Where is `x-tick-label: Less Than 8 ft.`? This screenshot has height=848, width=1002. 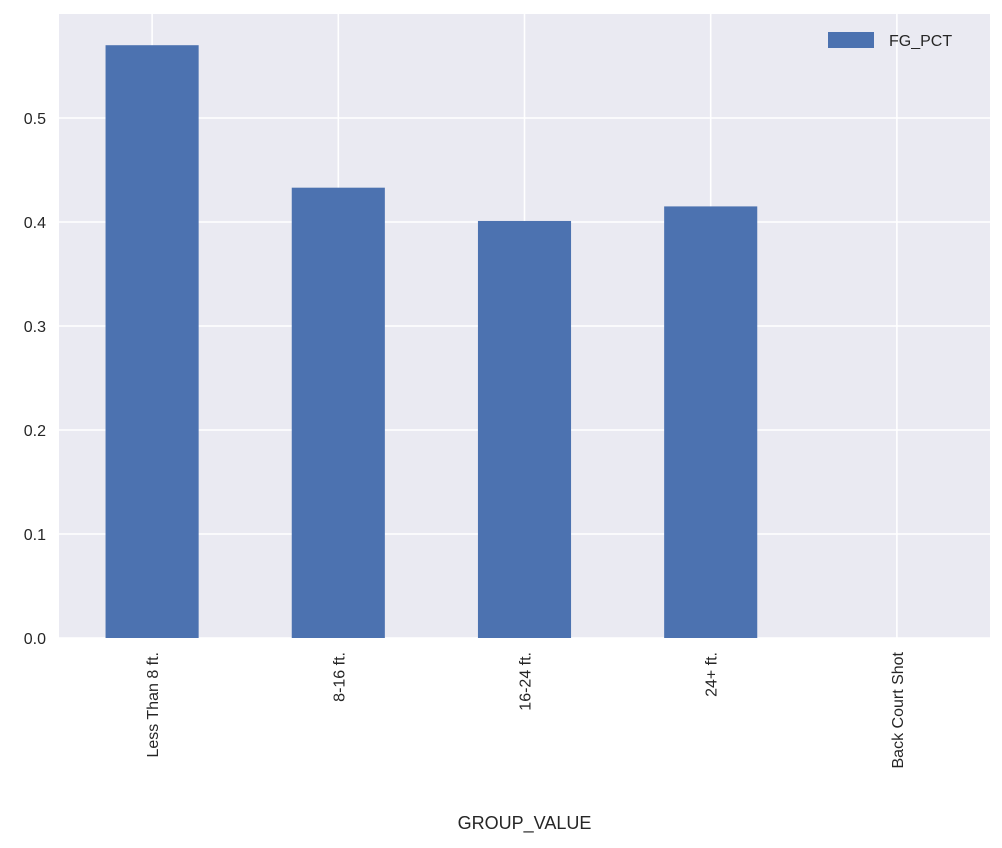 x-tick-label: Less Than 8 ft. is located at coordinates (153, 705).